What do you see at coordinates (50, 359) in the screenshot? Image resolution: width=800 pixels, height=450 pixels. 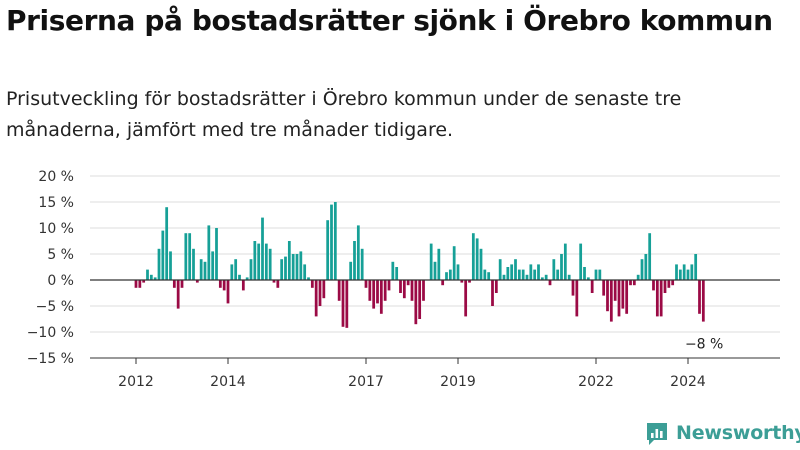 I see `y-tick-label: −15 %` at bounding box center [50, 359].